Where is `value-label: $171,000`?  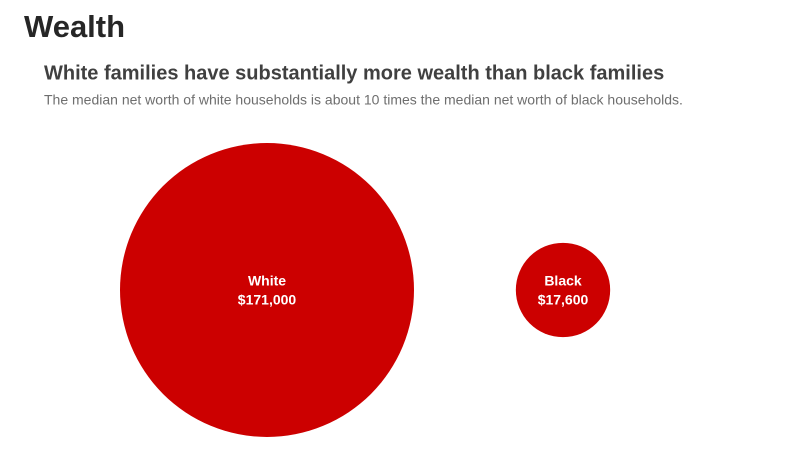 value-label: $171,000 is located at coordinates (267, 300).